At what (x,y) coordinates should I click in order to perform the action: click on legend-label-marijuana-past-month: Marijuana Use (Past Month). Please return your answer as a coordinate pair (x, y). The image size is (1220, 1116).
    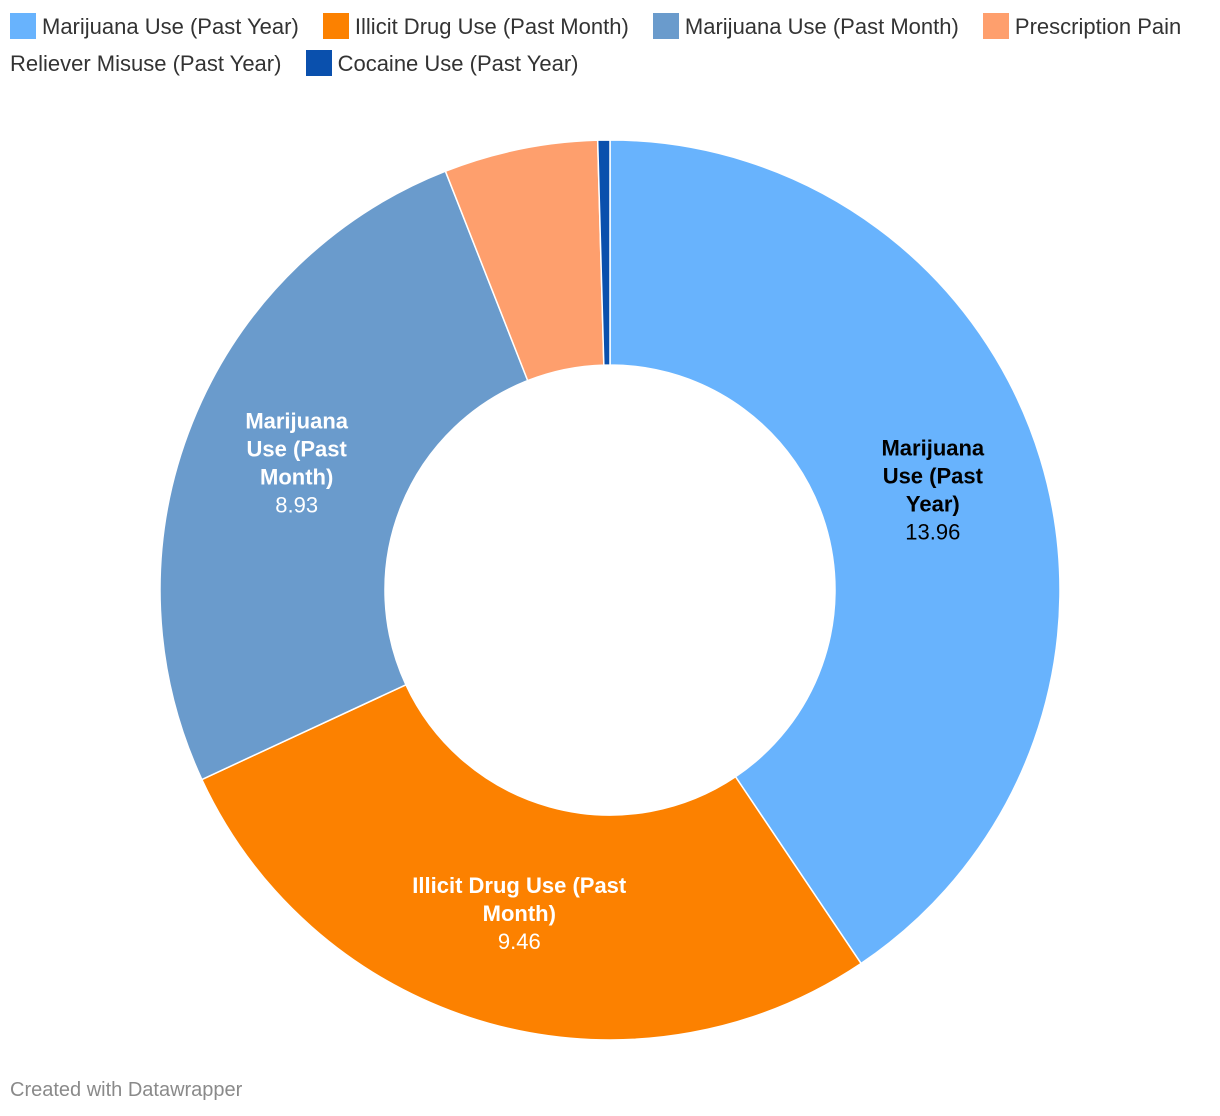
    Looking at the image, I should click on (821, 26).